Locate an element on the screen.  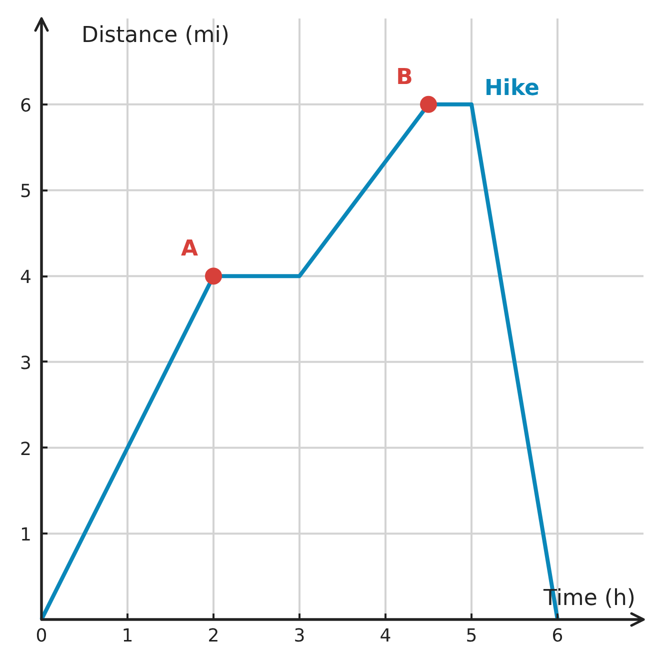
series-label: Hike is located at coordinates (512, 88).